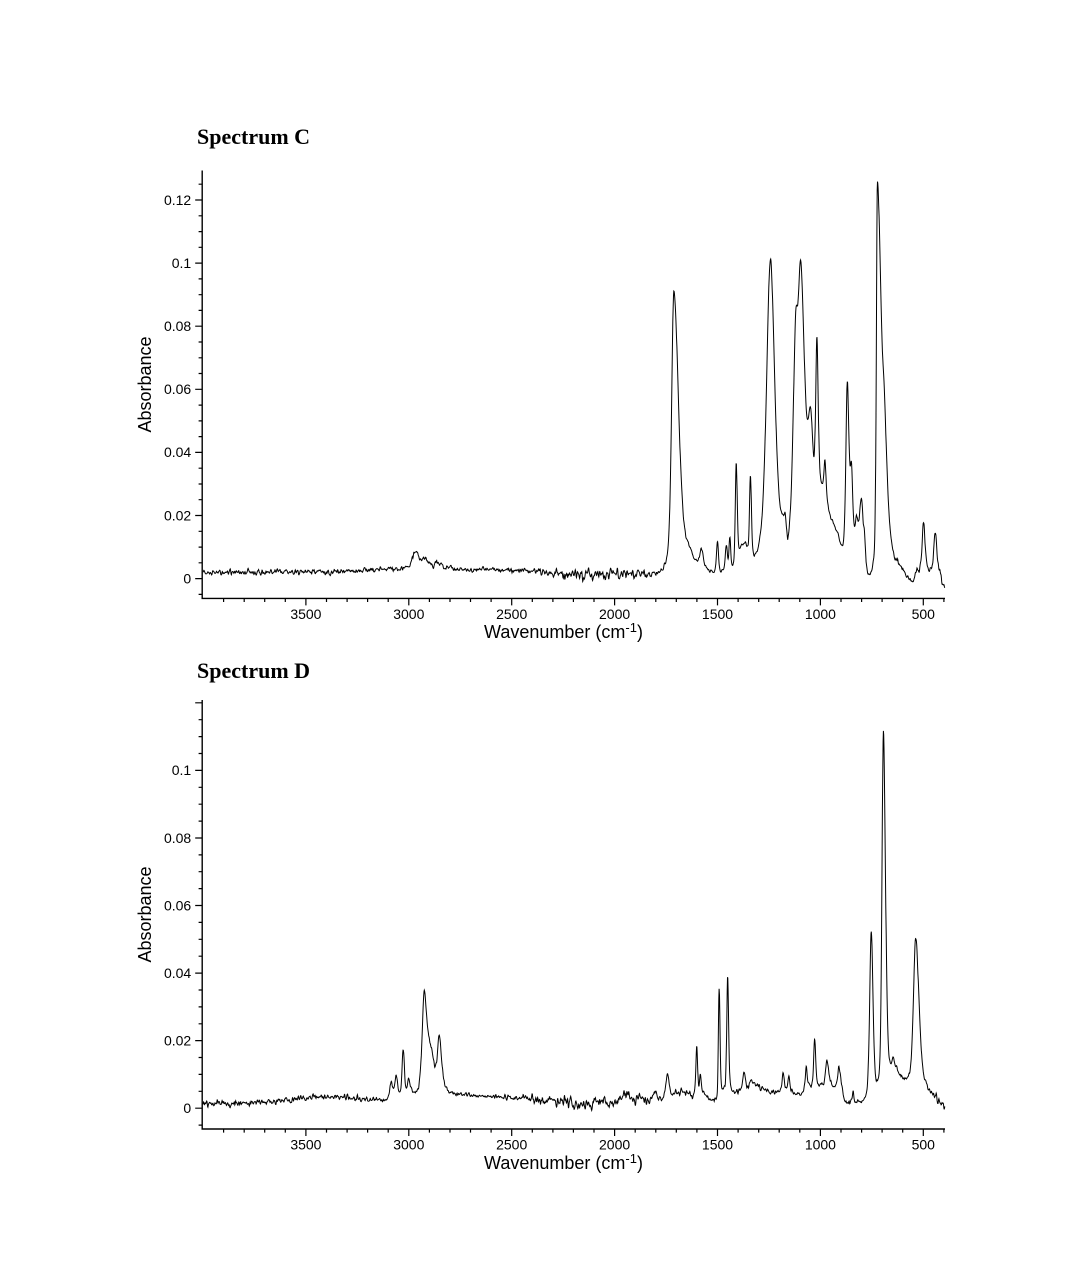 The height and width of the screenshot is (1288, 1080). Describe the element at coordinates (177, 200) in the screenshot. I see `svg-text: 0.12` at that location.